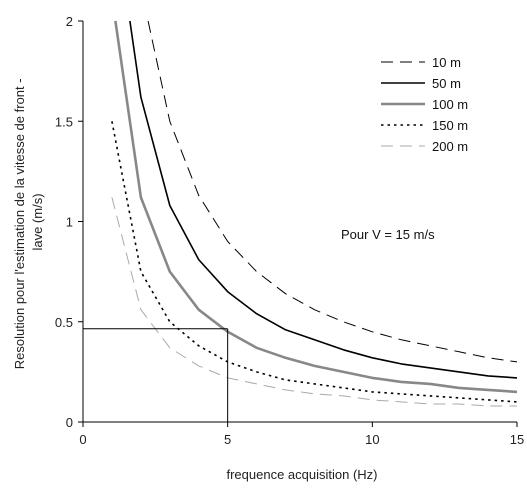 The width and height of the screenshot is (527, 488). Describe the element at coordinates (388, 234) in the screenshot. I see `annotation-text: Pour V = 15 m/s` at that location.